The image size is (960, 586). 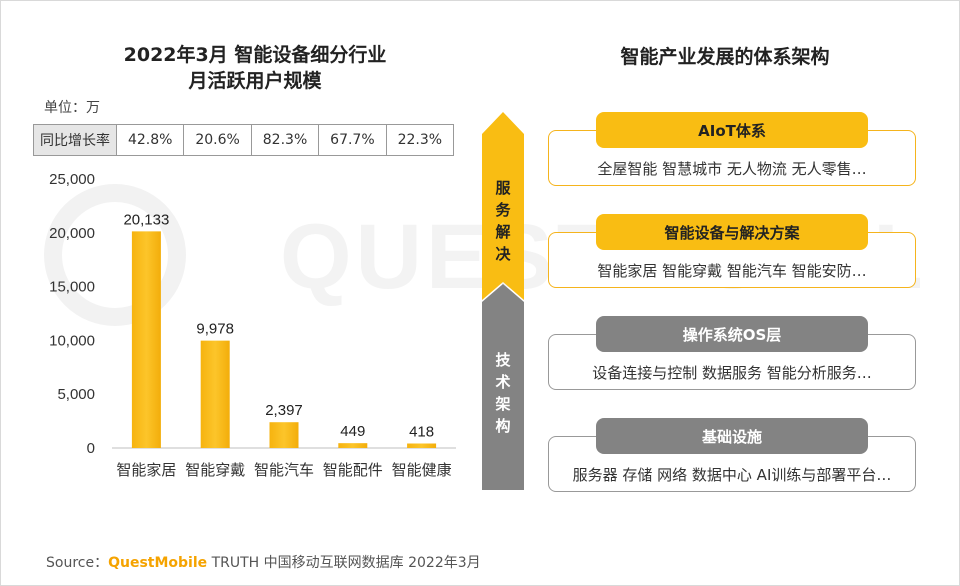 I want to click on yoy-table: 同比增长率 42.8% 20.6% 82.3% 67.7% 22.3%, so click(x=243, y=140).